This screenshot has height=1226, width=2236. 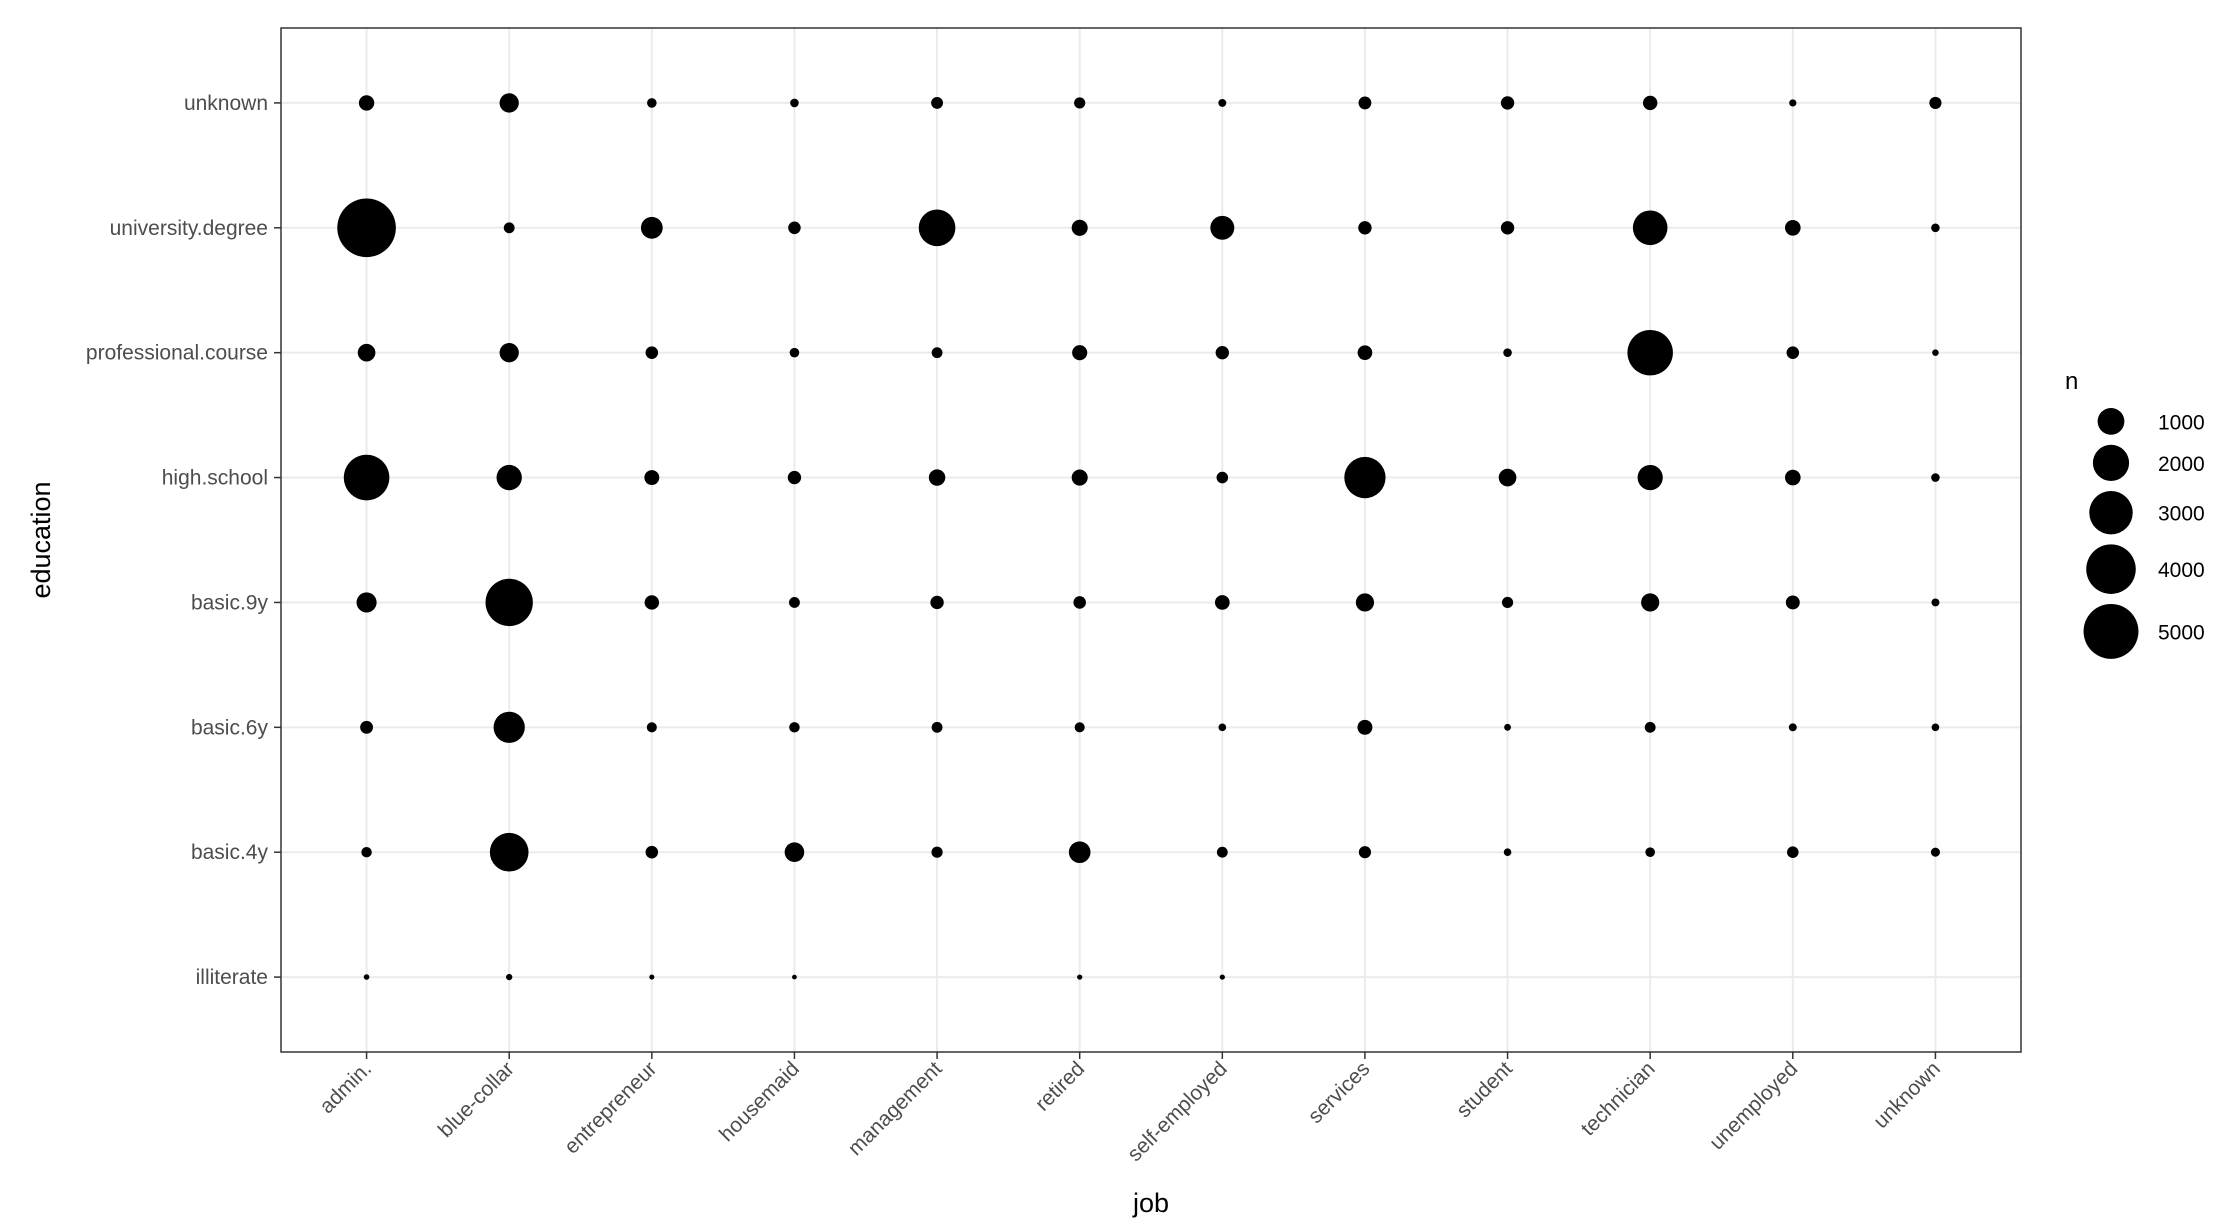 I want to click on legend-label-3000: 3000, so click(x=2181, y=514).